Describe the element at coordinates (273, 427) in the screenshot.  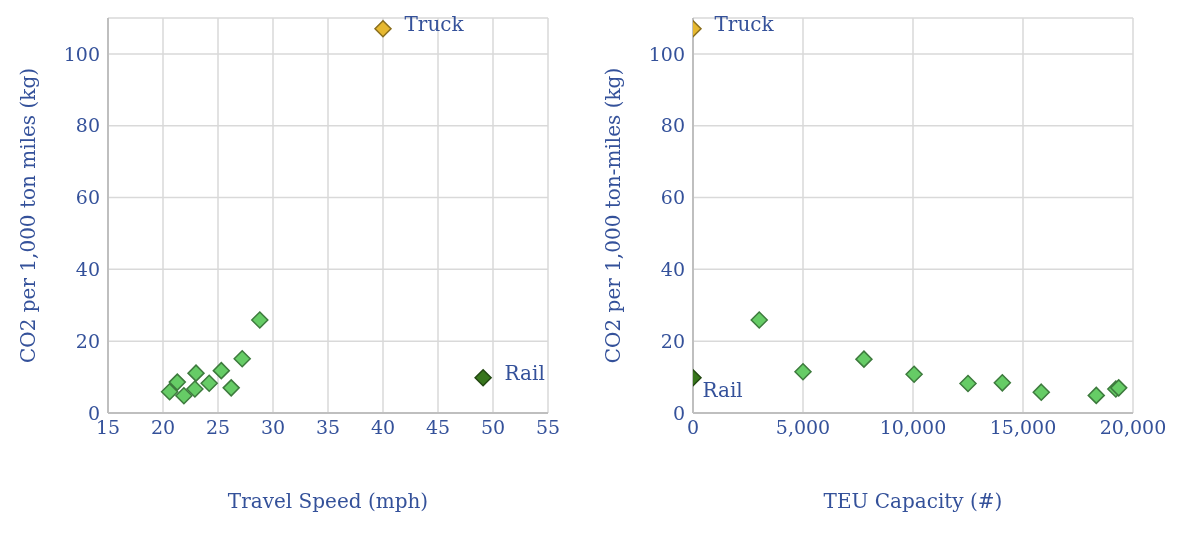
I see `x-tick-label: 30` at that location.